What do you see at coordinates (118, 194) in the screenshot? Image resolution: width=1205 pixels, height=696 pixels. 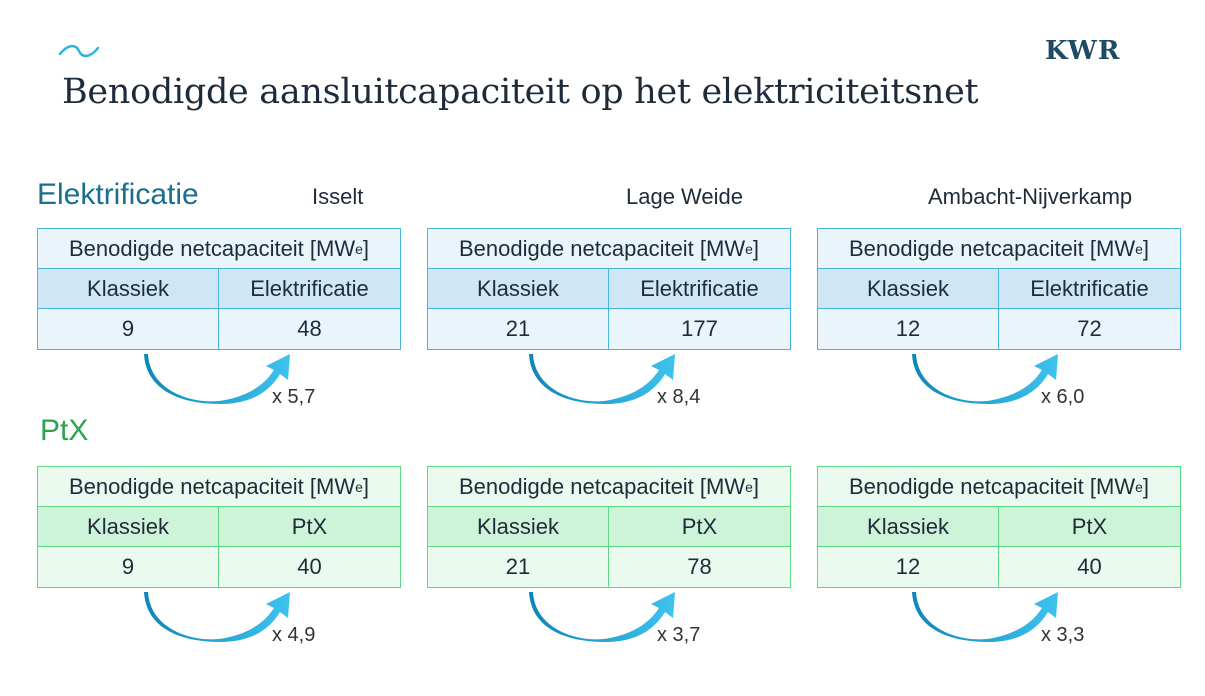 I see `section-title-elektrificatie: Elektrificatie` at bounding box center [118, 194].